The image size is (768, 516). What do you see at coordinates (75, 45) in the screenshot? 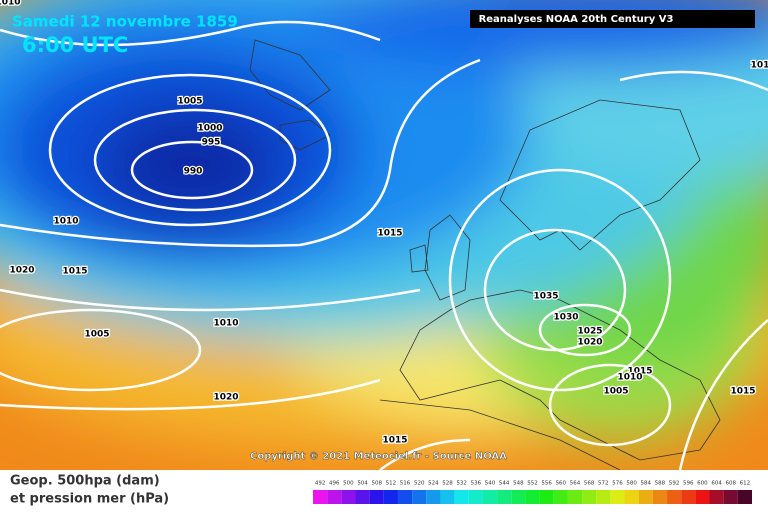
I see `map-time: 6:00 UTC` at bounding box center [75, 45].